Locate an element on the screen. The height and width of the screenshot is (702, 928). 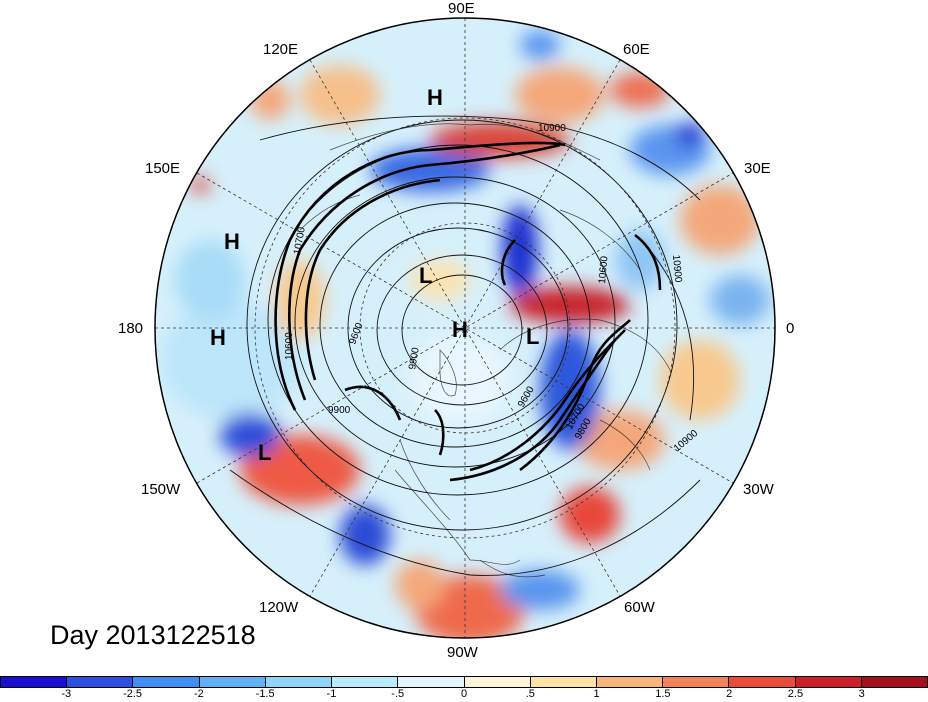
colorbar-tick-label: -1.5 is located at coordinates (265, 694).